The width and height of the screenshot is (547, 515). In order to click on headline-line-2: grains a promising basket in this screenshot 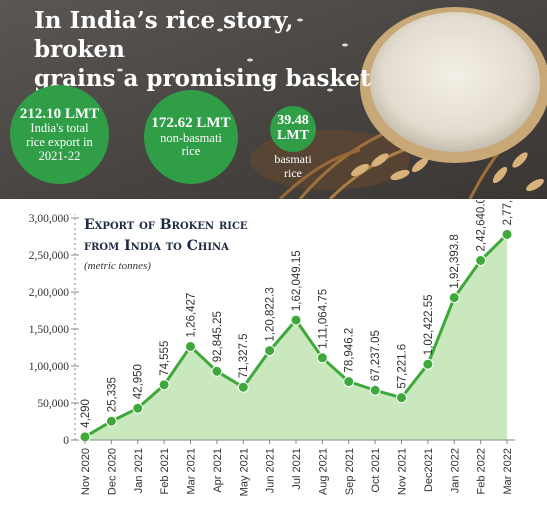, I will do `click(202, 78)`.